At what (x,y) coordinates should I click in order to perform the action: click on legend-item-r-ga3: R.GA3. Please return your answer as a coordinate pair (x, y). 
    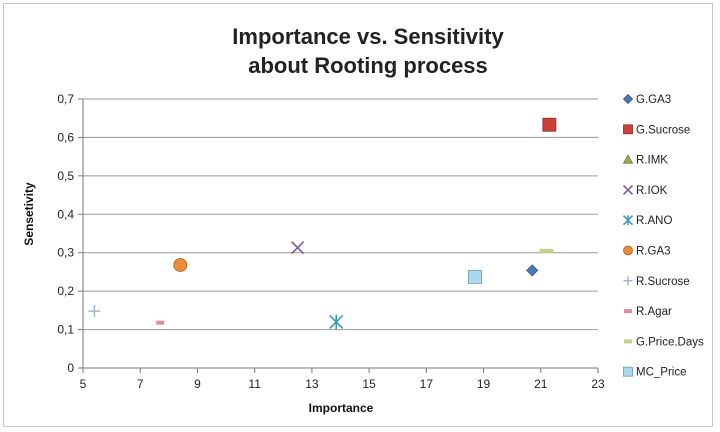
    Looking at the image, I should click on (647, 251).